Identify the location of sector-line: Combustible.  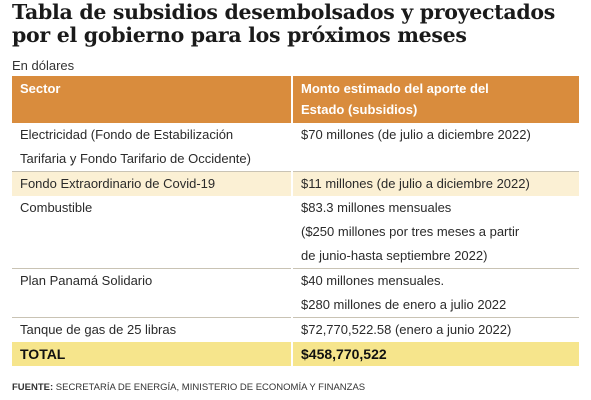
(56, 207).